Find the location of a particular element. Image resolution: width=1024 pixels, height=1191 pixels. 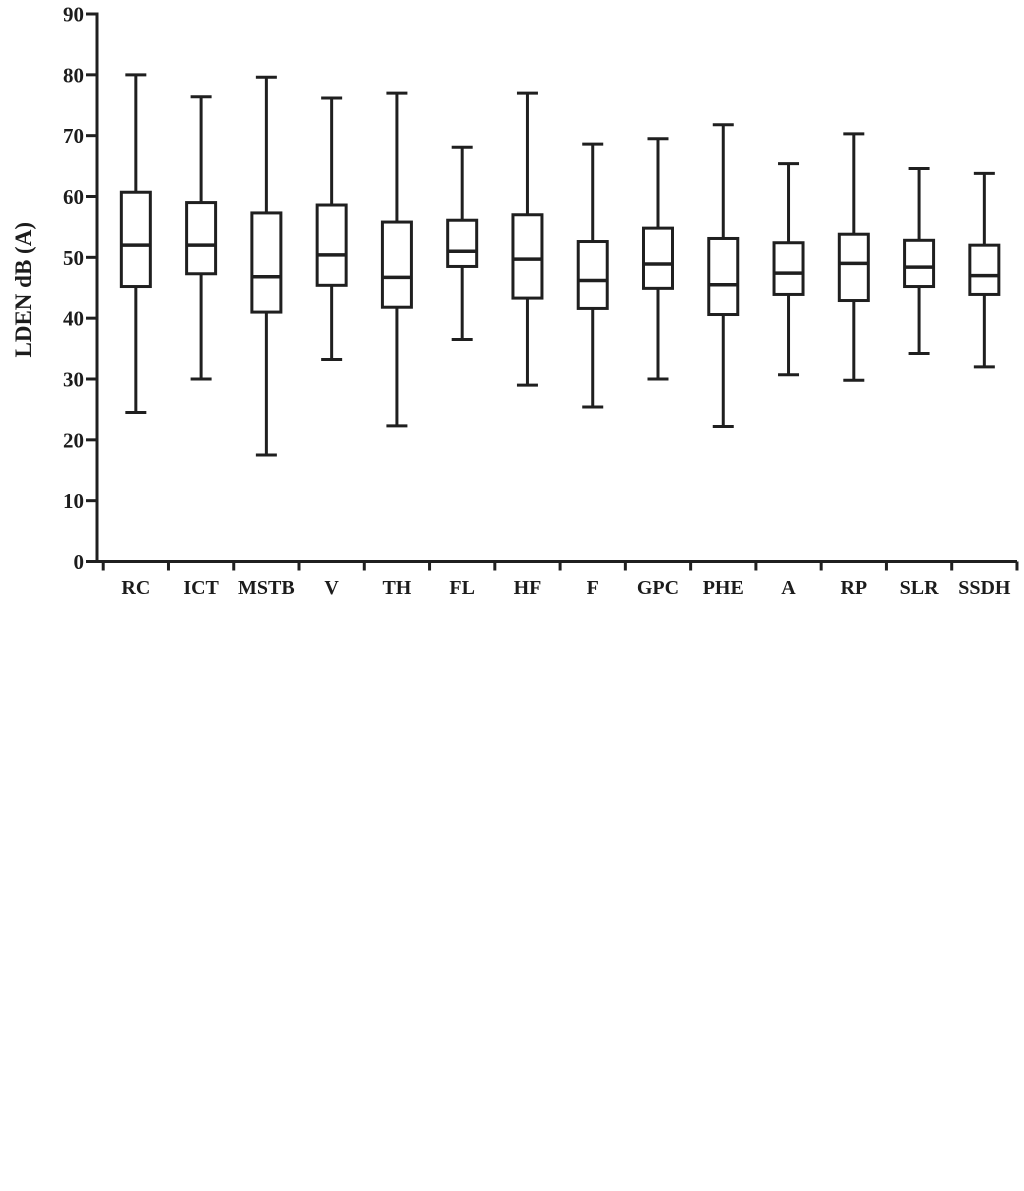

box-slr is located at coordinates (919, 261).